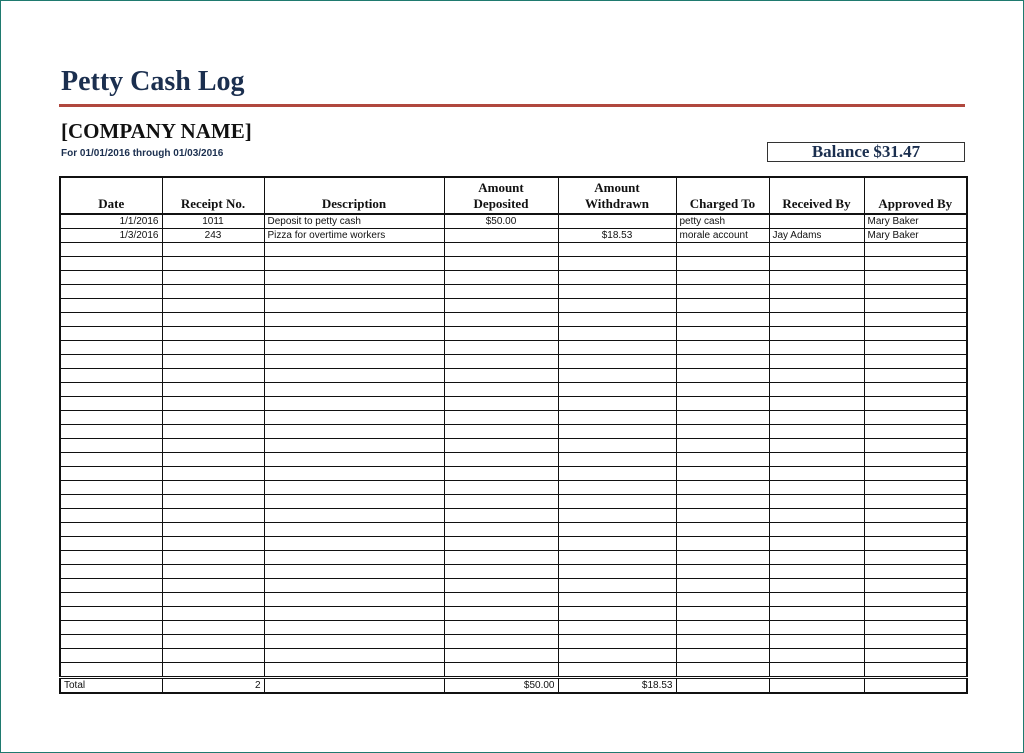 The width and height of the screenshot is (1024, 753). I want to click on cell-receipt: 243, so click(213, 235).